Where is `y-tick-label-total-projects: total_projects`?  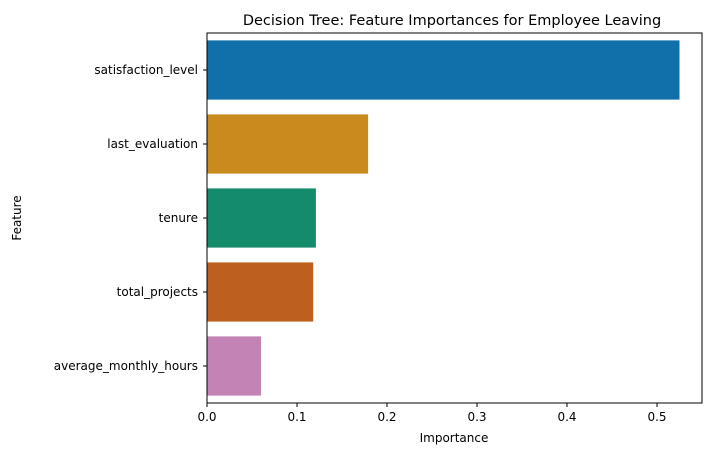
y-tick-label-total-projects: total_projects is located at coordinates (157, 292).